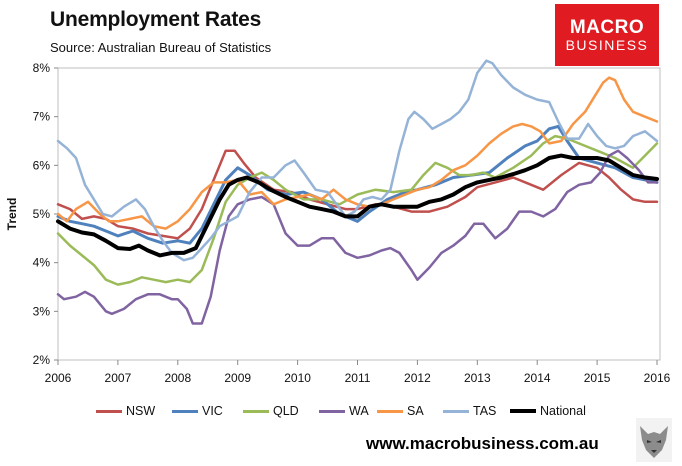  Describe the element at coordinates (417, 378) in the screenshot. I see `x-tick-label: 2012` at that location.